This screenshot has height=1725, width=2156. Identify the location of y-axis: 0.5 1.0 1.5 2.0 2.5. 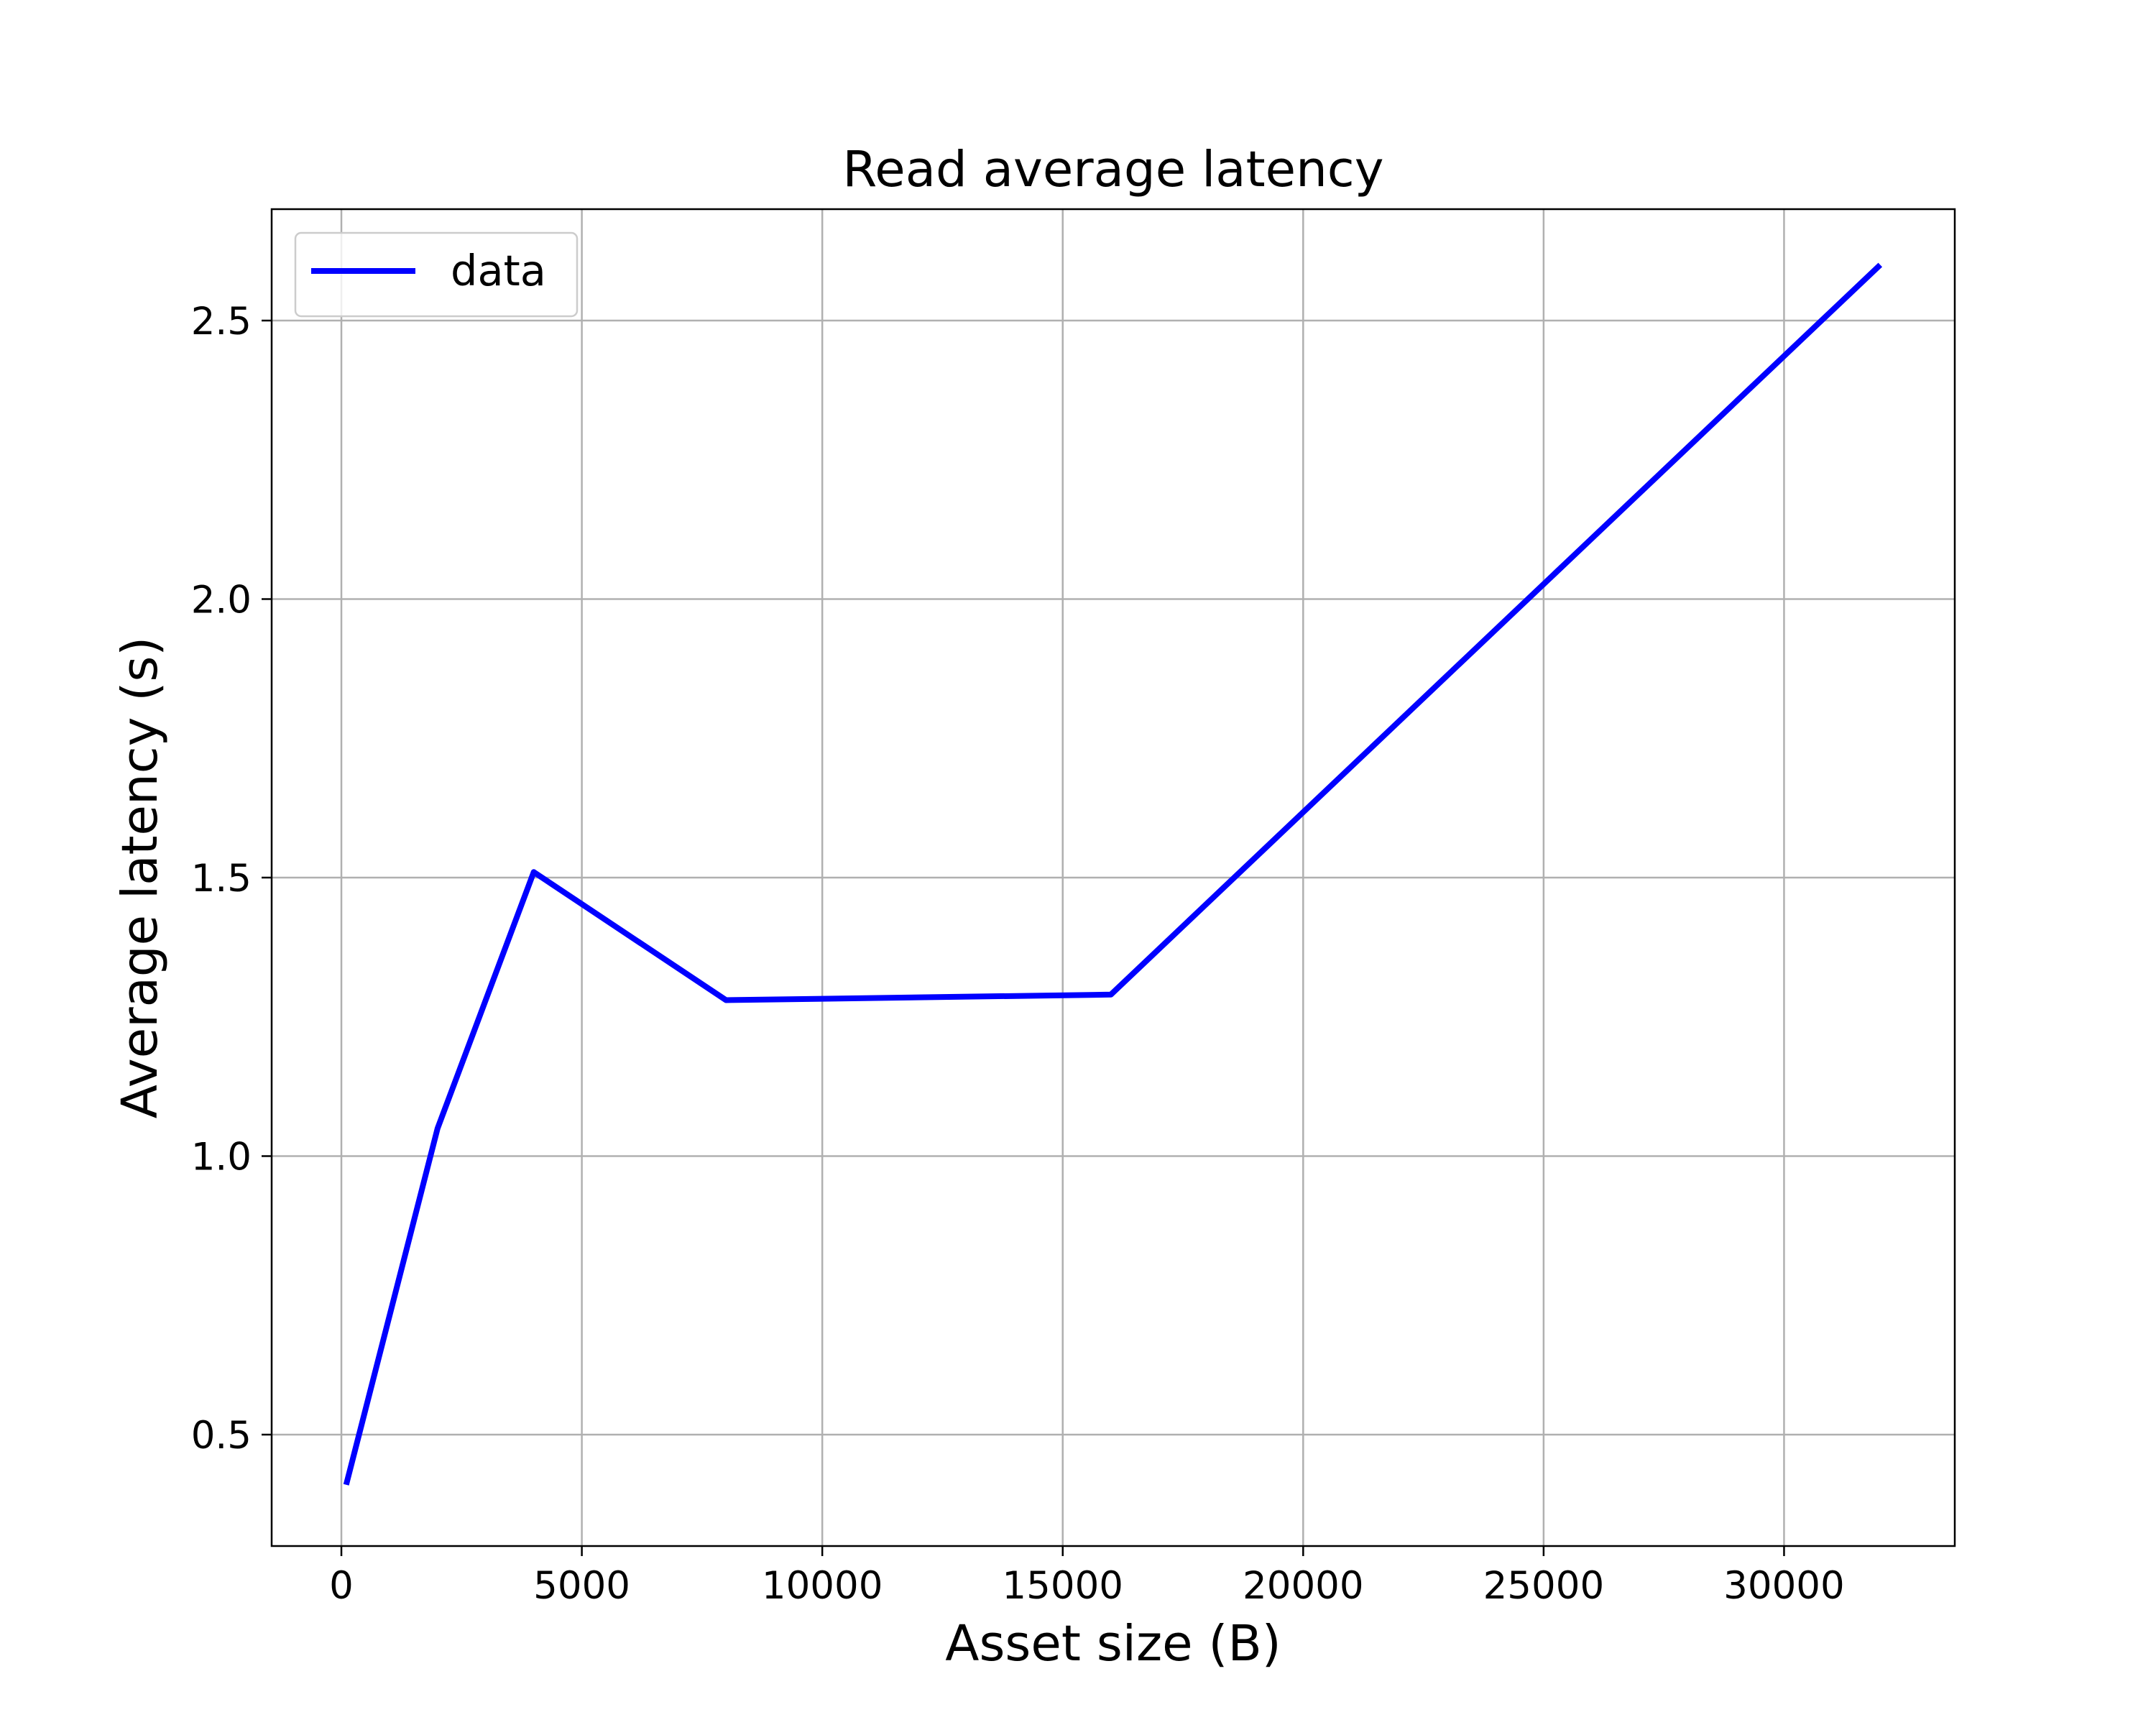
(232, 879).